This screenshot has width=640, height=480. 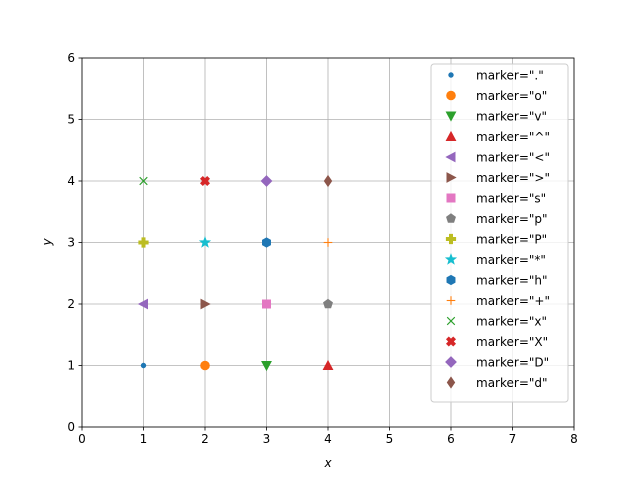 What do you see at coordinates (451, 439) in the screenshot?
I see `x-tick-label: 6` at bounding box center [451, 439].